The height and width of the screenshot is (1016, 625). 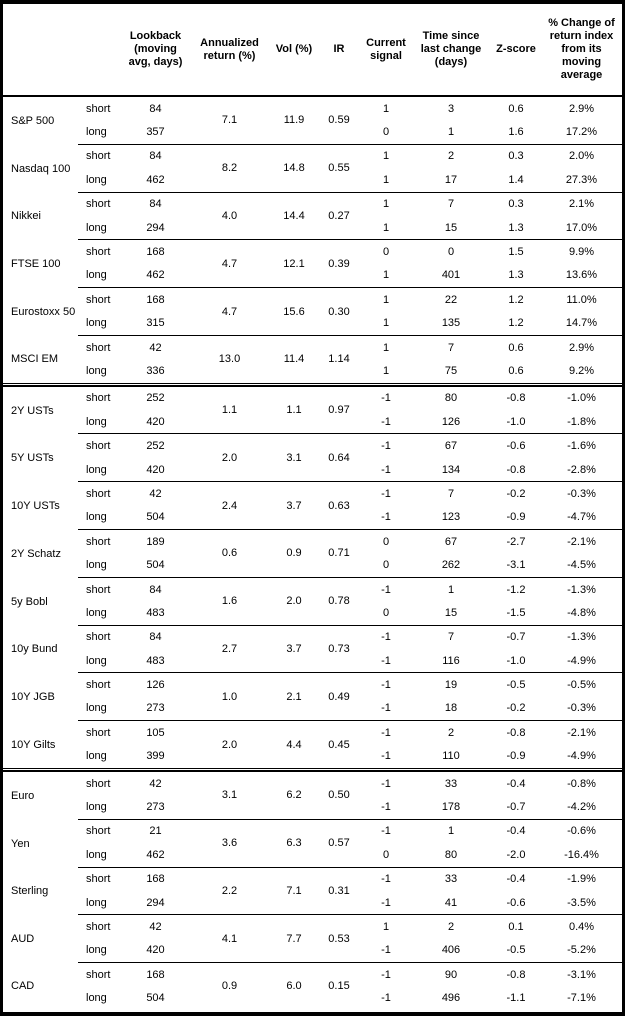 I want to click on vol-value: 6.2, so click(x=294, y=795).